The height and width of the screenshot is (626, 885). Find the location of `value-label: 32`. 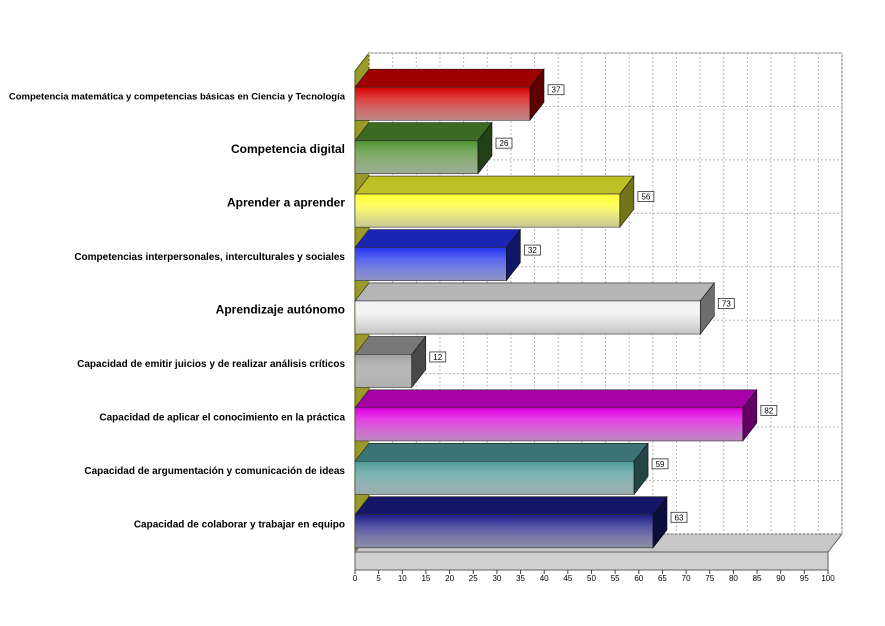

value-label: 32 is located at coordinates (532, 250).